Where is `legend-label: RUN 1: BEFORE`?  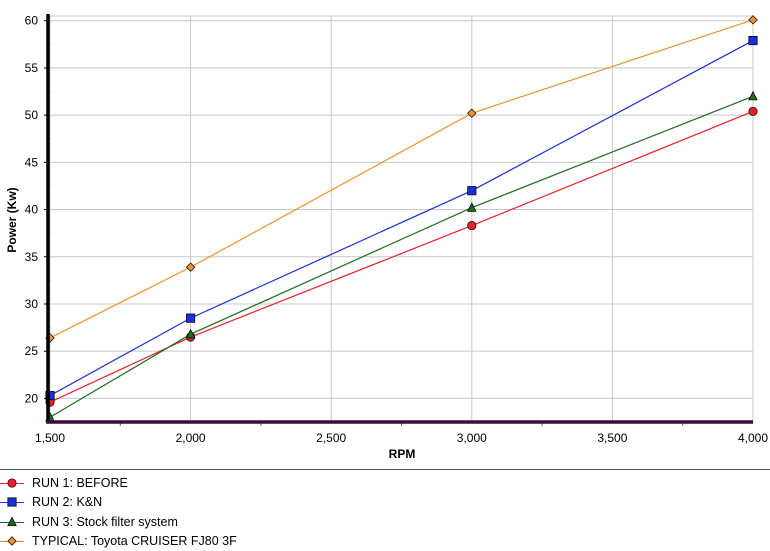
legend-label: RUN 1: BEFORE is located at coordinates (80, 482).